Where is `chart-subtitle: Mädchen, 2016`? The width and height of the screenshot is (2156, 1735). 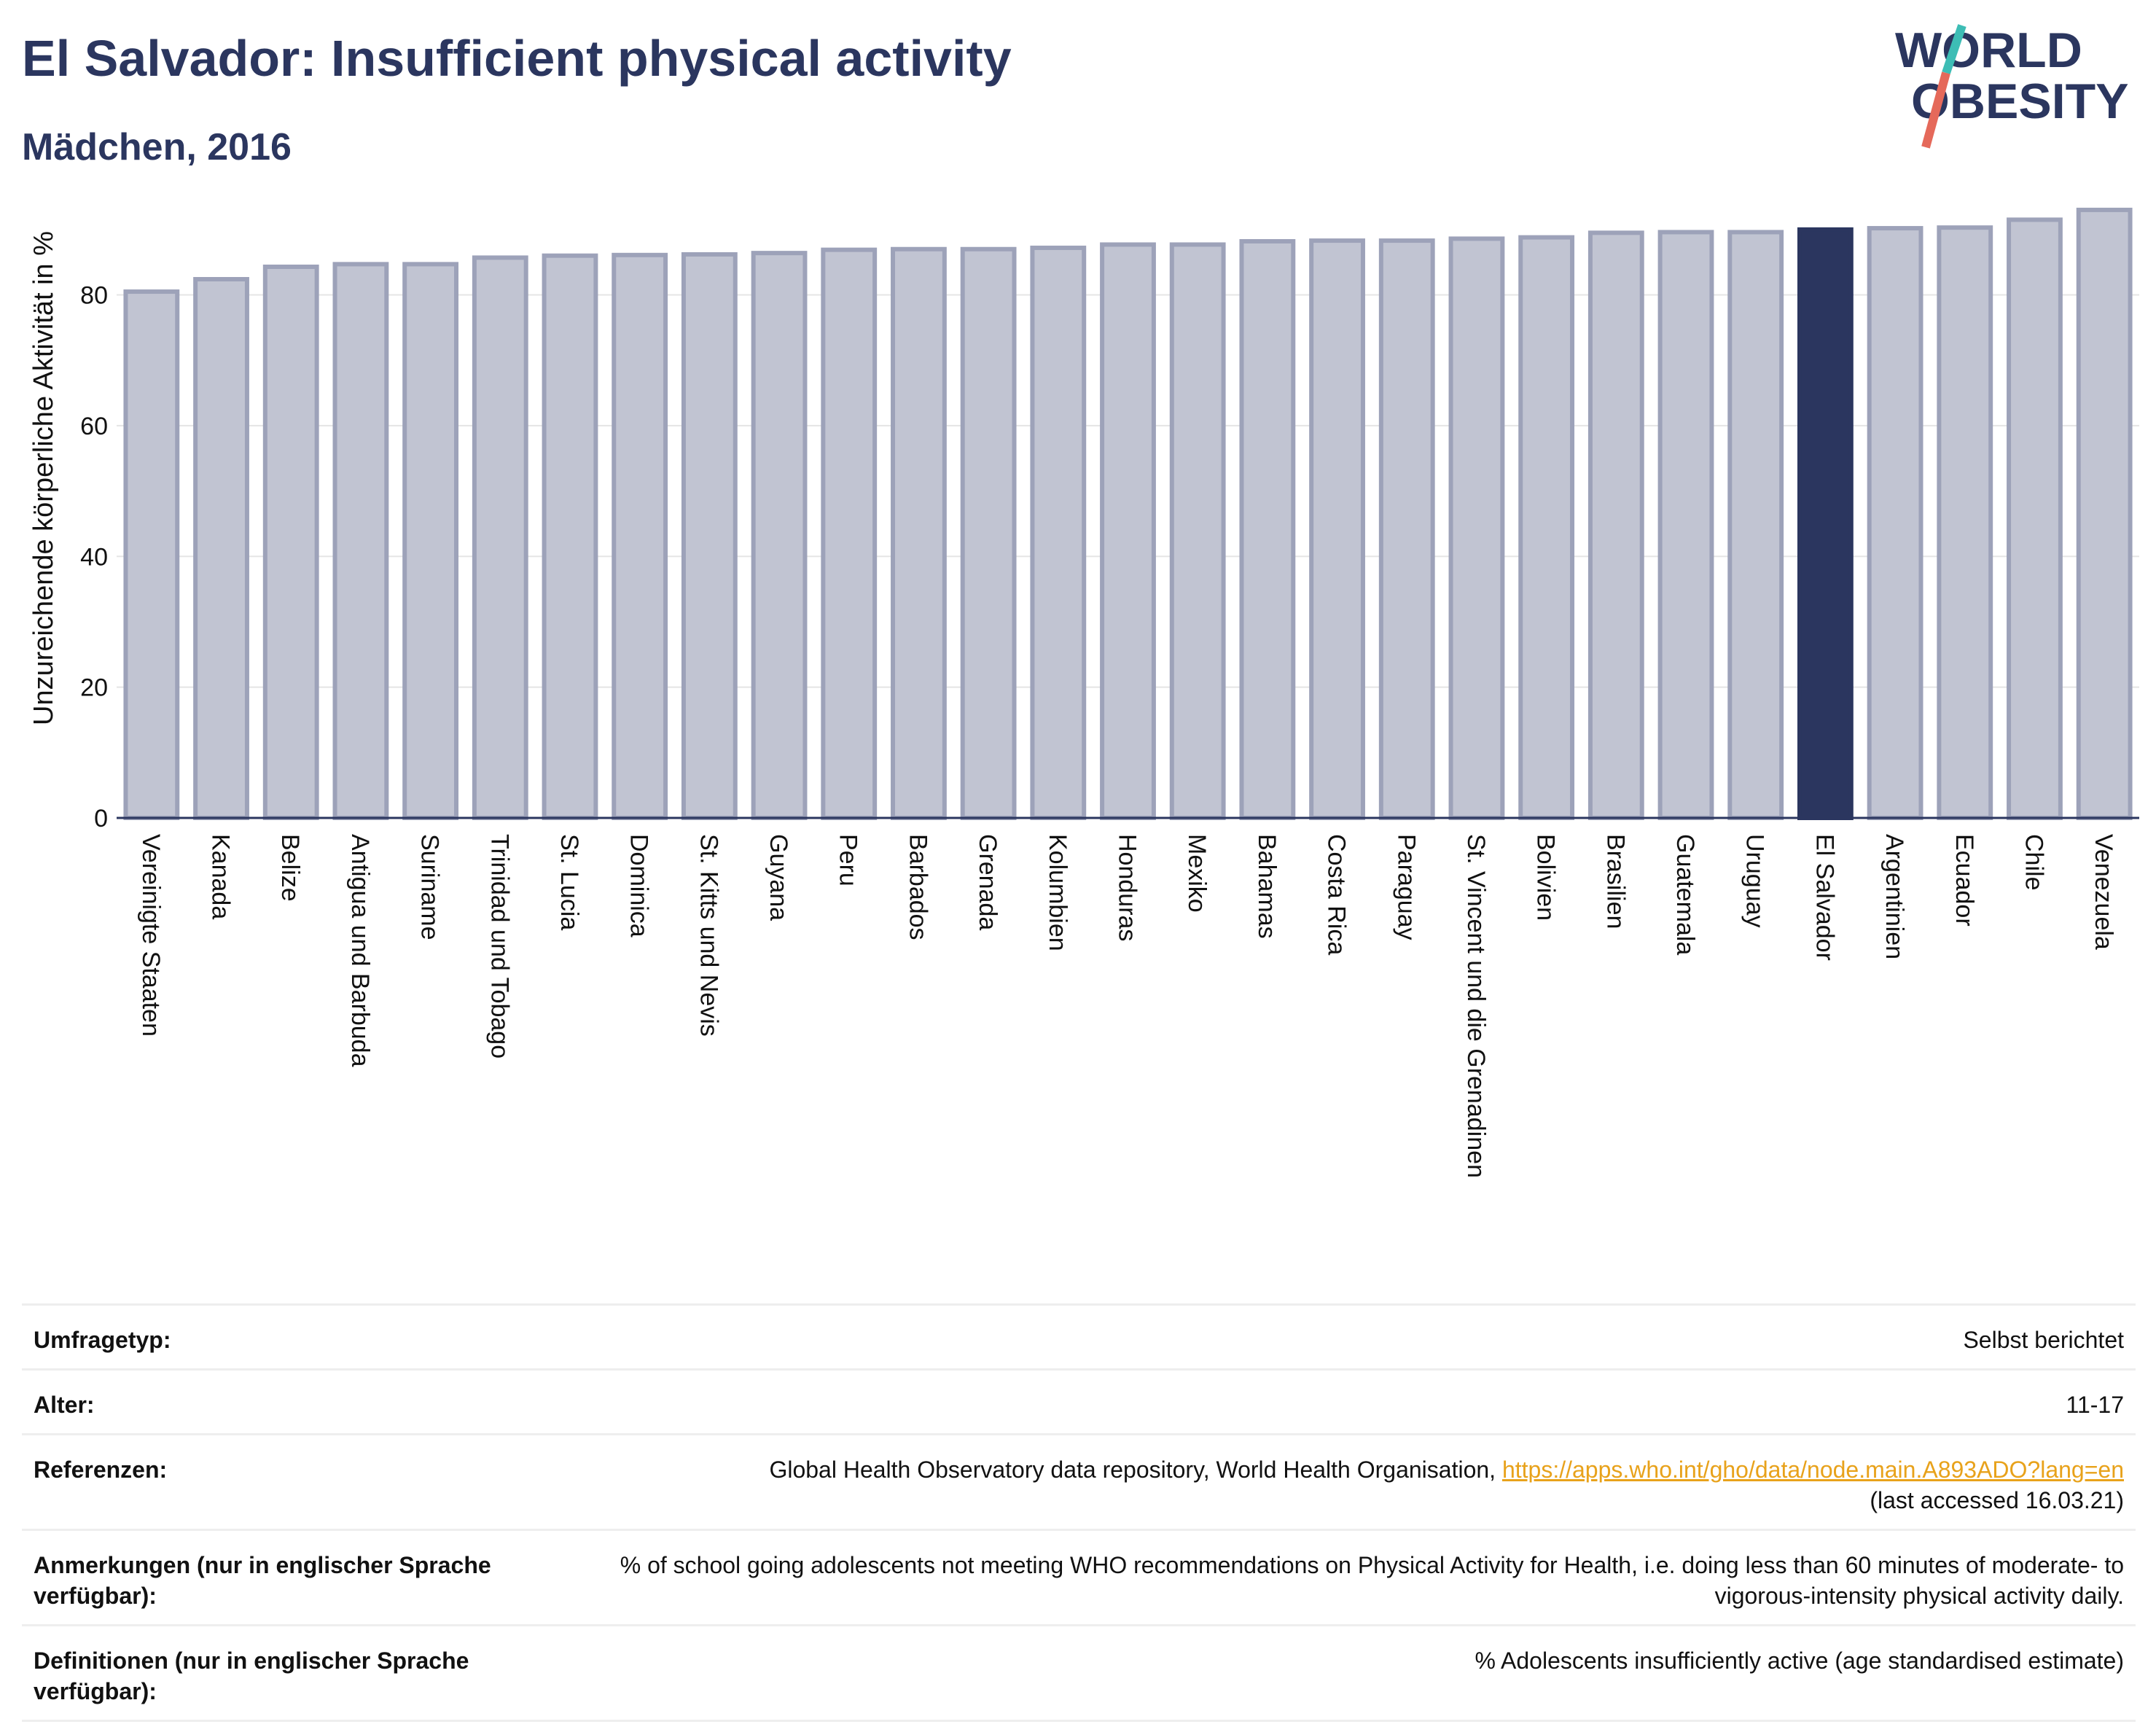 chart-subtitle: Mädchen, 2016 is located at coordinates (157, 147).